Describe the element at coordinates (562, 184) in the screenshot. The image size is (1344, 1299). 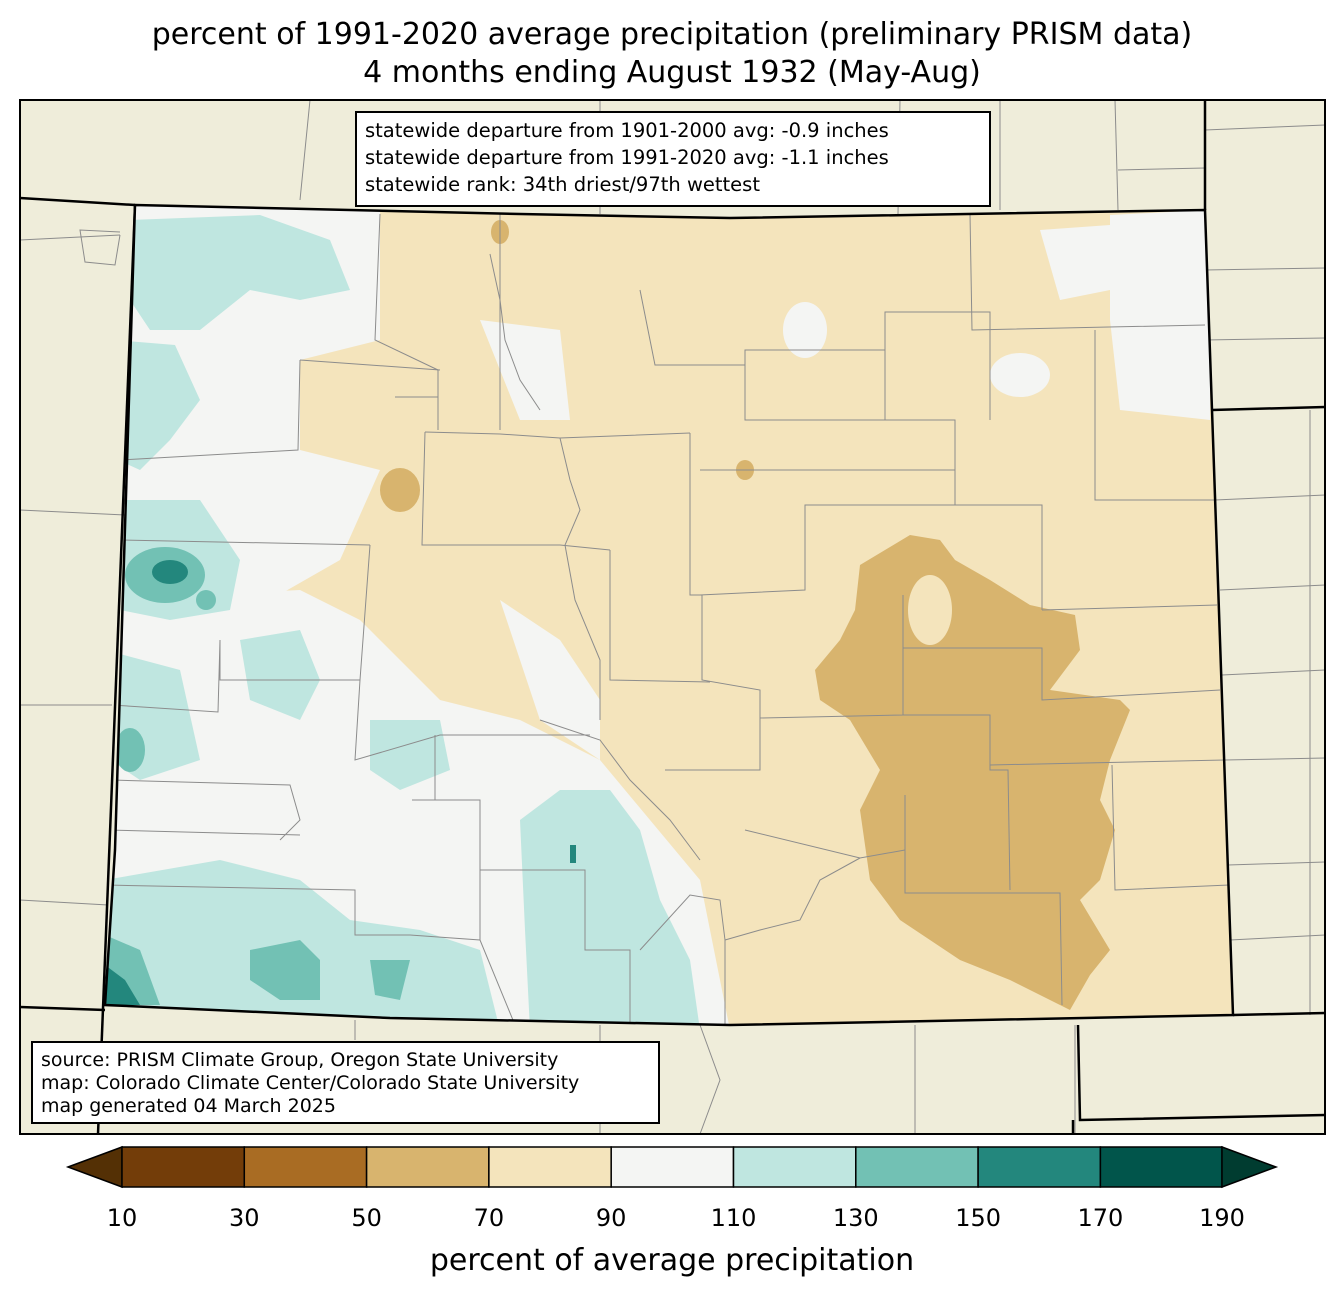
I see `stats-rank: statewide rank: 34th driest/97th wettest` at that location.